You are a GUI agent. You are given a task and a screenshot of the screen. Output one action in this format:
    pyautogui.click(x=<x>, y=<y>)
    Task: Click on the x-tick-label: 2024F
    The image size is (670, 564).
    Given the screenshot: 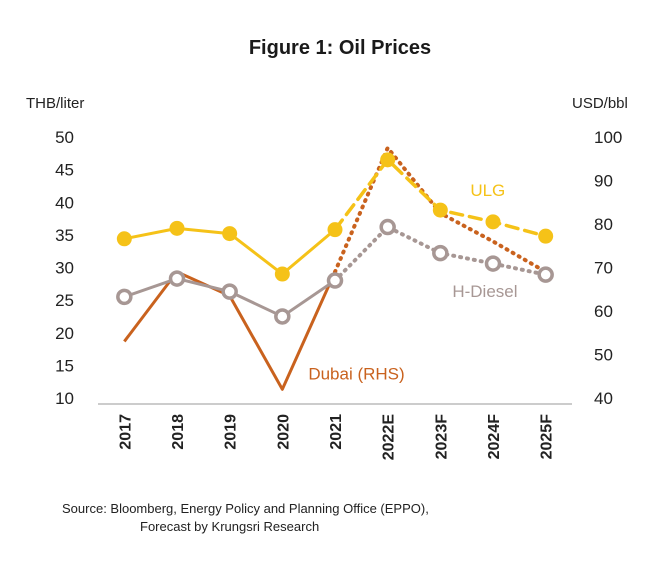 What is the action you would take?
    pyautogui.click(x=494, y=437)
    